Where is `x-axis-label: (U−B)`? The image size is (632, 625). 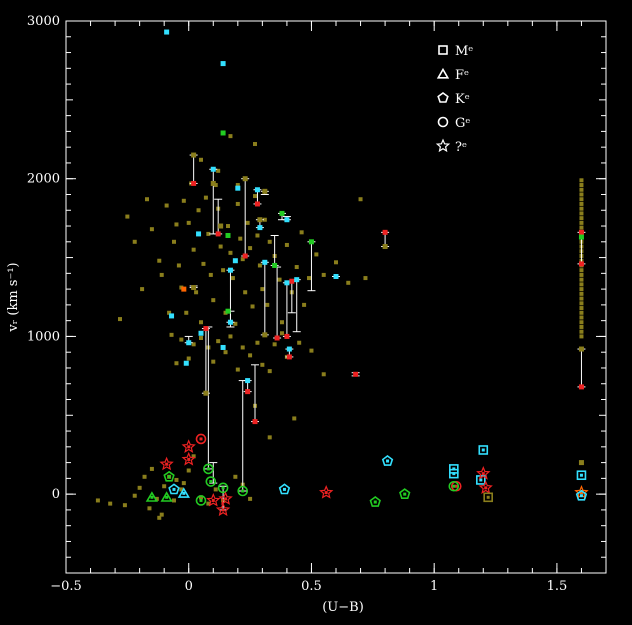
x-axis-label: (U−B) is located at coordinates (343, 607).